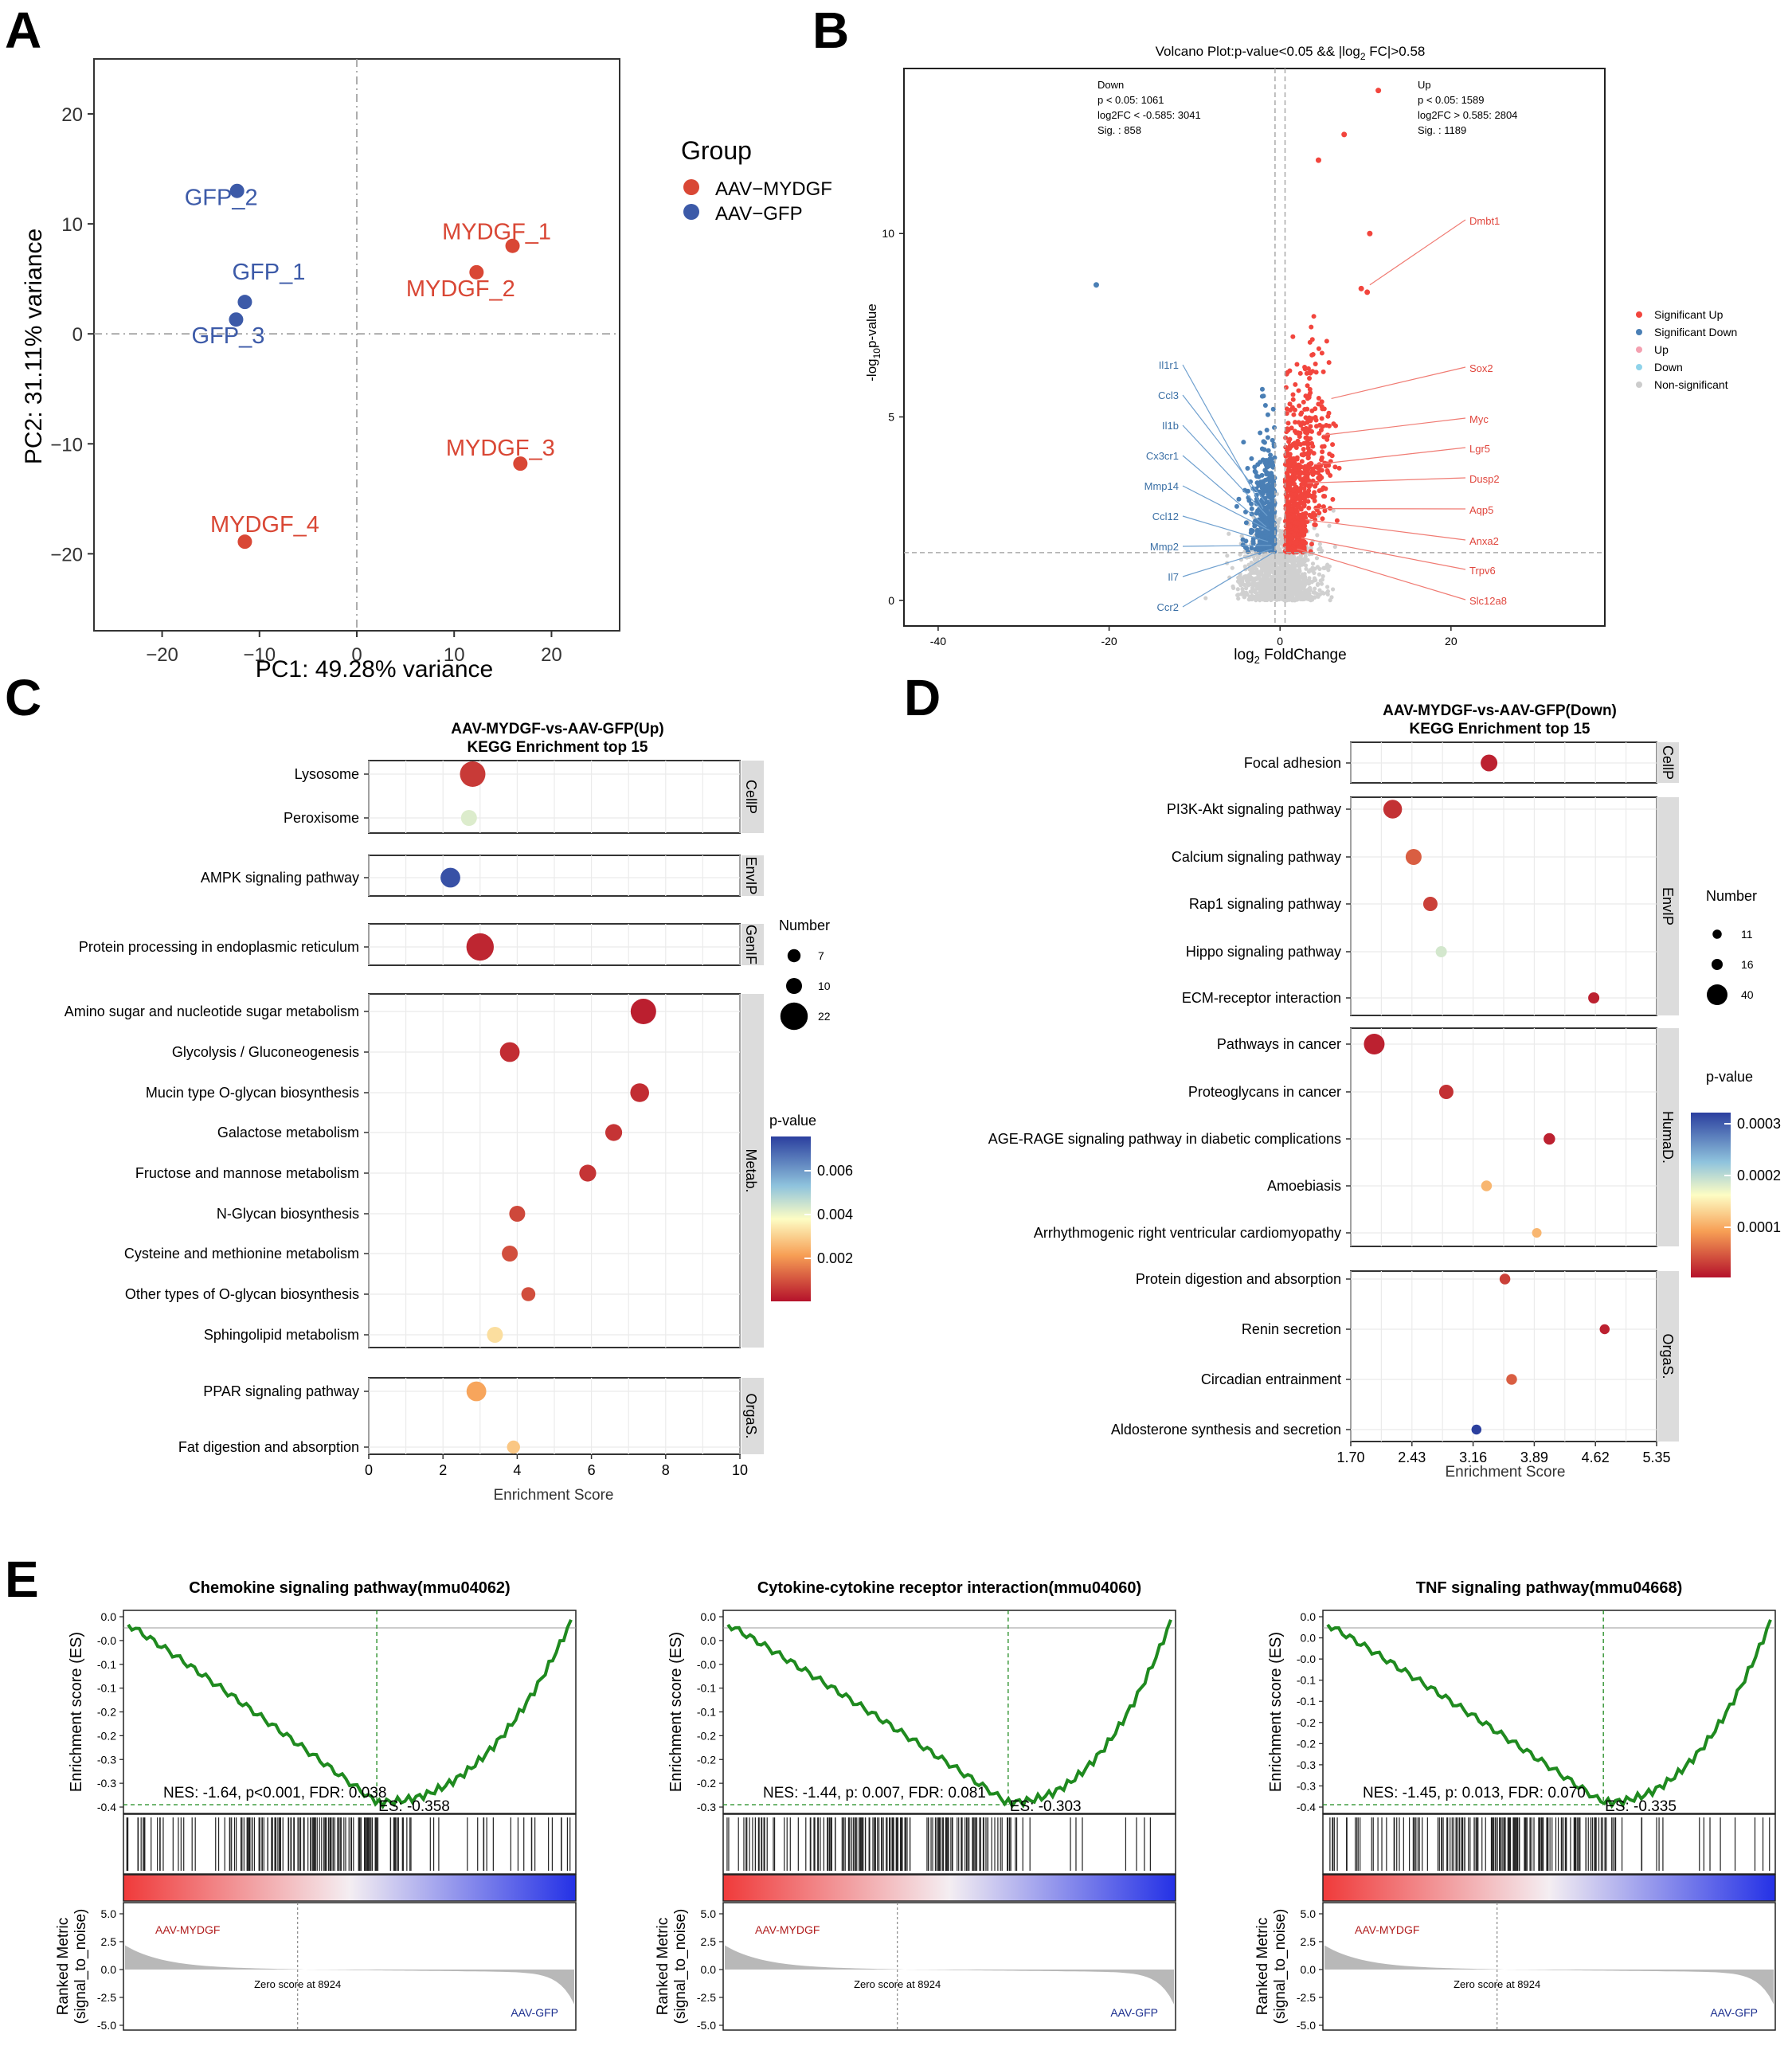  What do you see at coordinates (1263, 952) in the screenshot?
I see `kegg-pathway-label: Hippo signaling pathway` at bounding box center [1263, 952].